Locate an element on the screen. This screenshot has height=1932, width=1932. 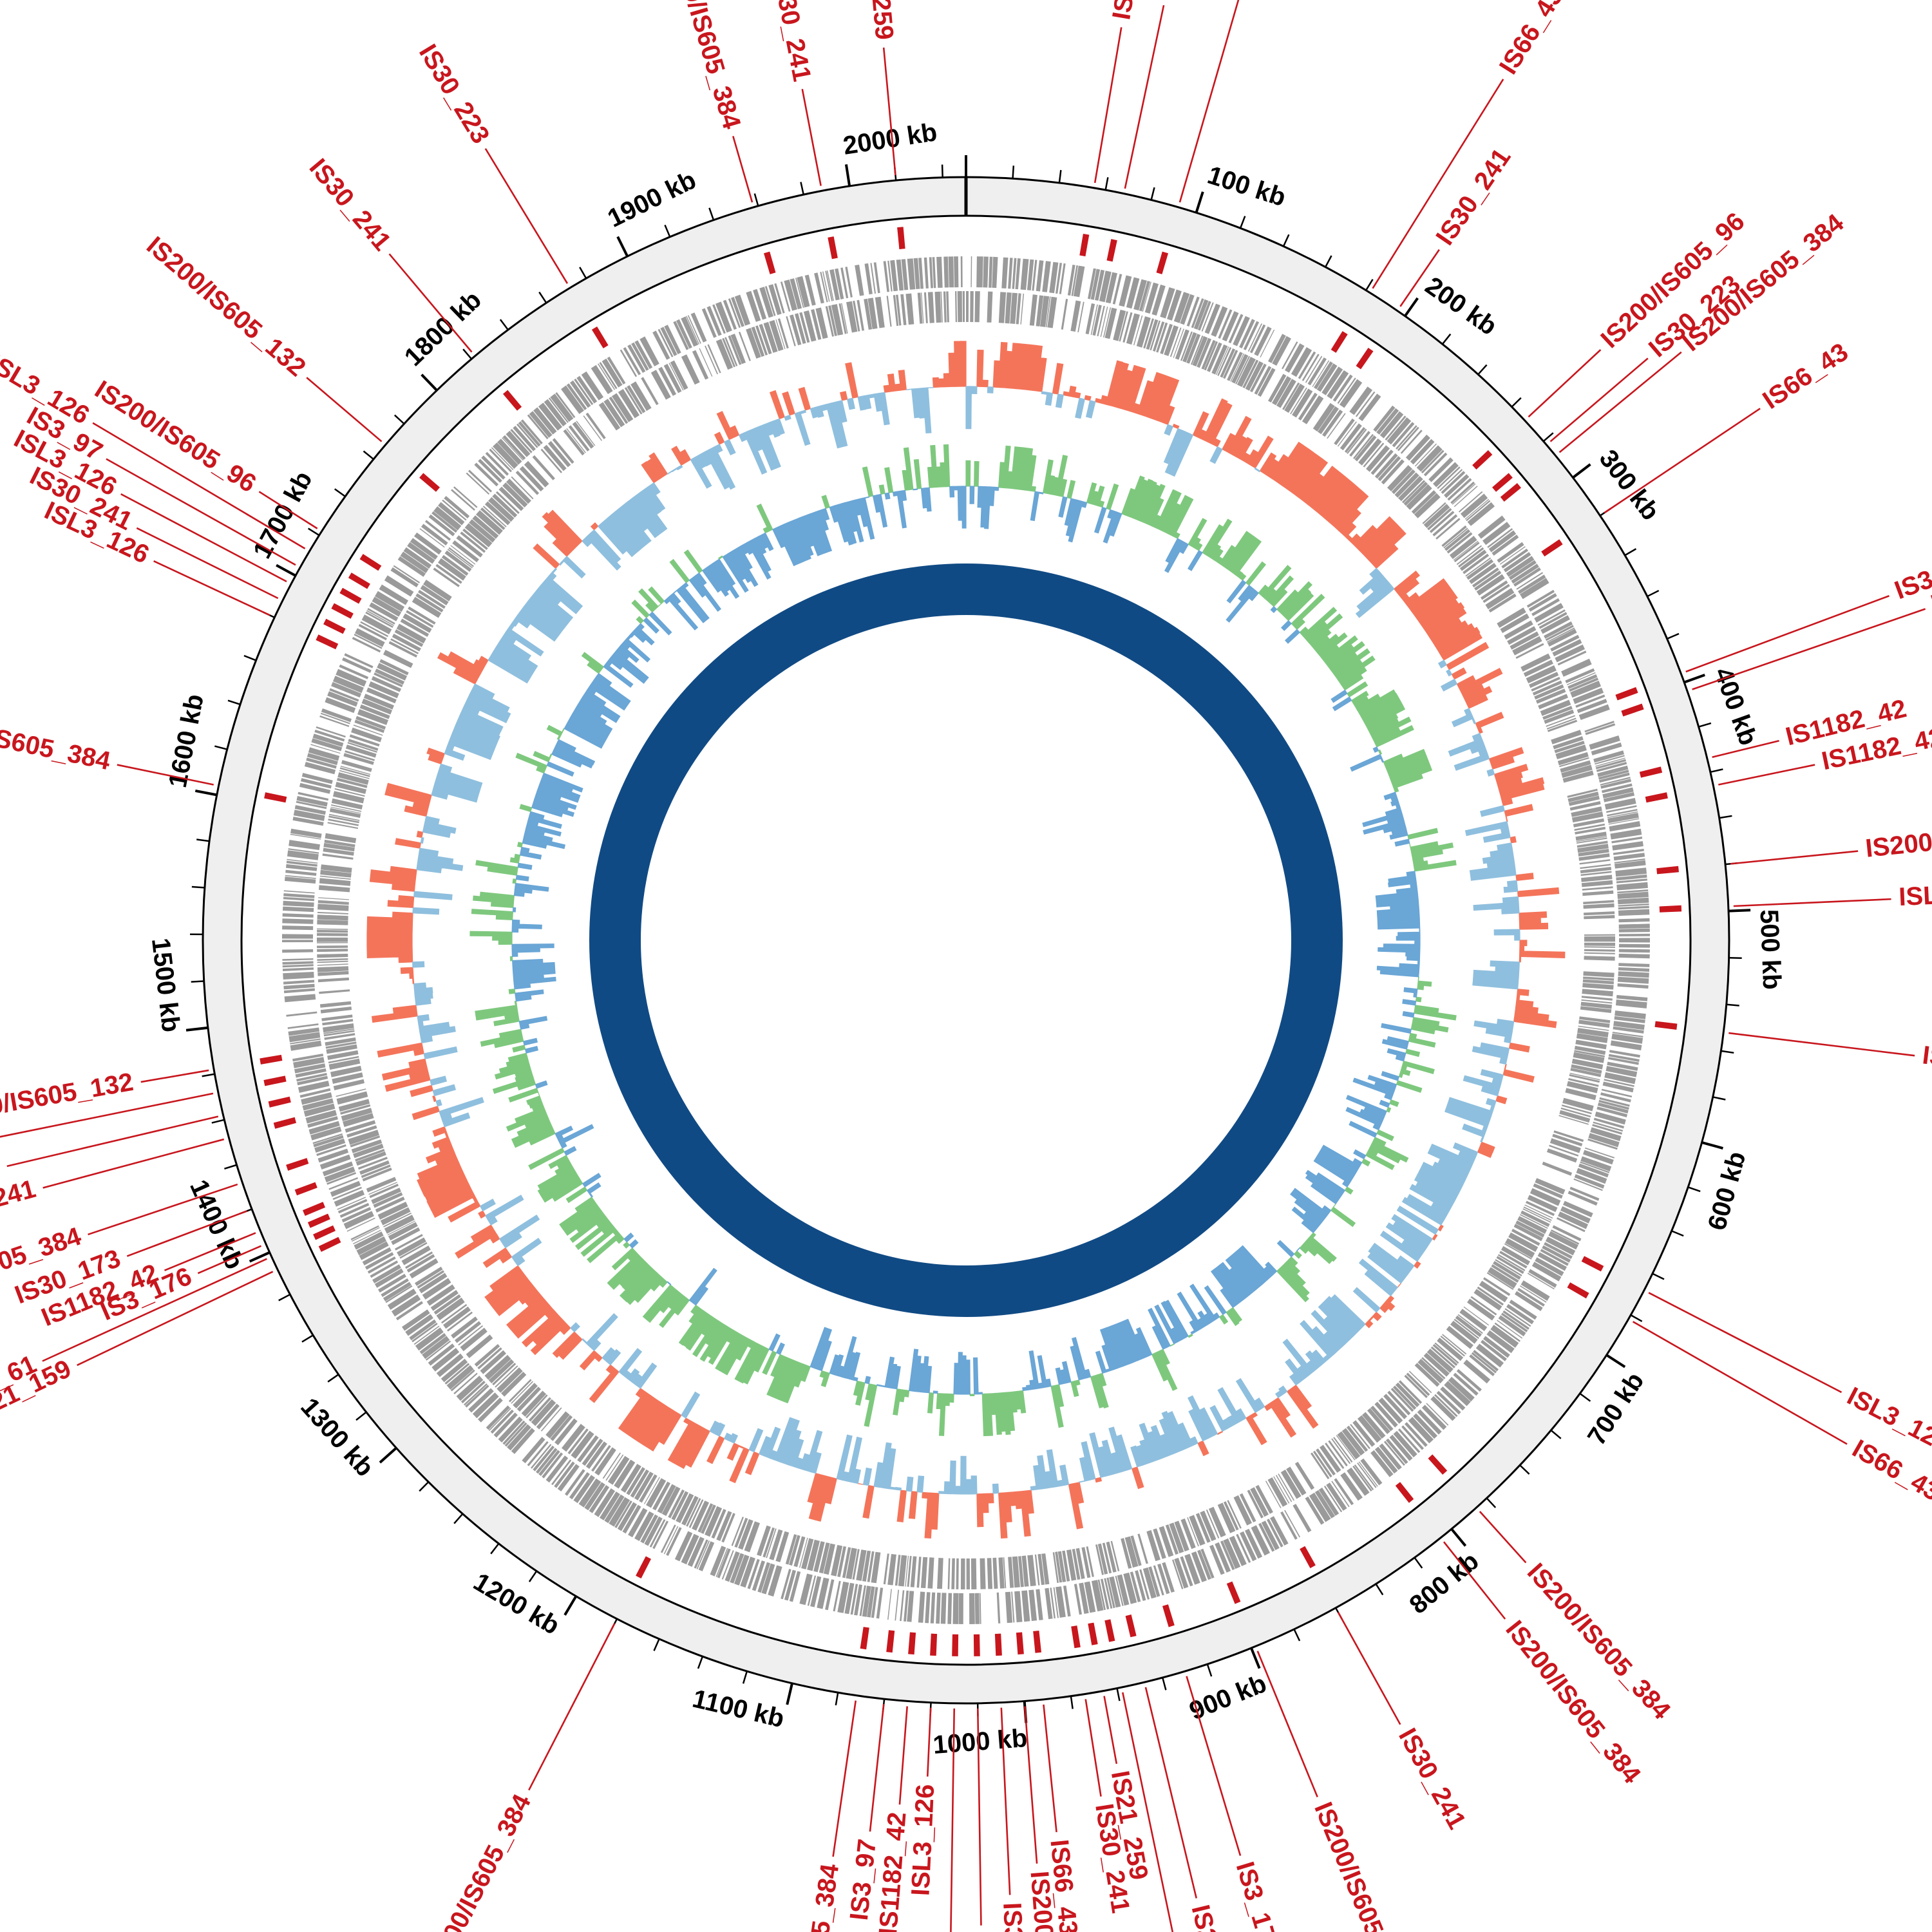
is-element-label: IS3_97 is located at coordinates (1911, 577).